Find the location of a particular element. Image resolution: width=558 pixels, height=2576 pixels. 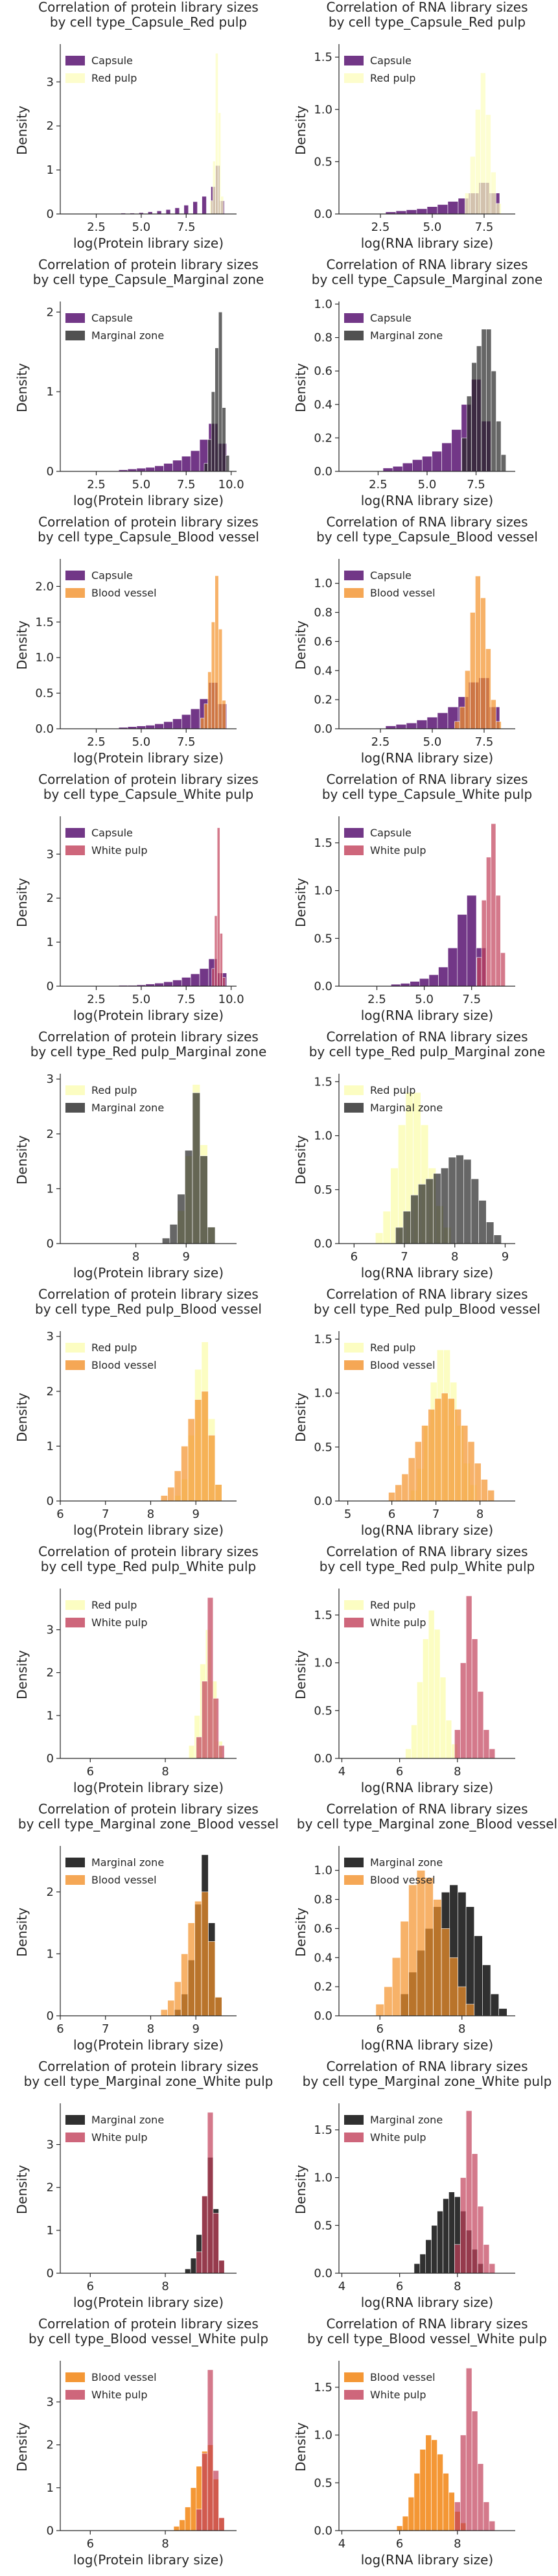

legend-label: Marginal zone is located at coordinates (406, 1108).